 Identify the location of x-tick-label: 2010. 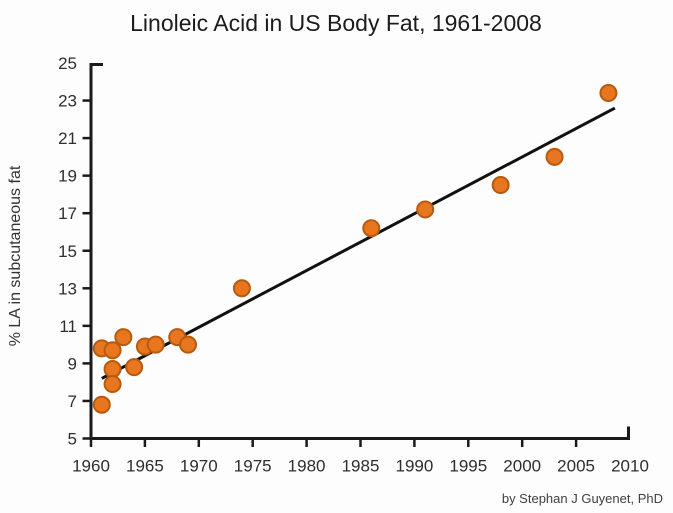
(630, 466).